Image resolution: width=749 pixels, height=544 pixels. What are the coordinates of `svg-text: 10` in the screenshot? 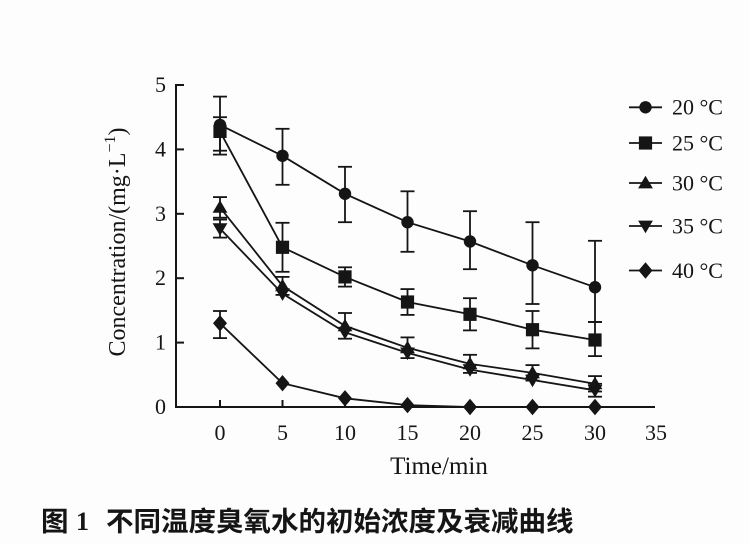 It's located at (345, 432).